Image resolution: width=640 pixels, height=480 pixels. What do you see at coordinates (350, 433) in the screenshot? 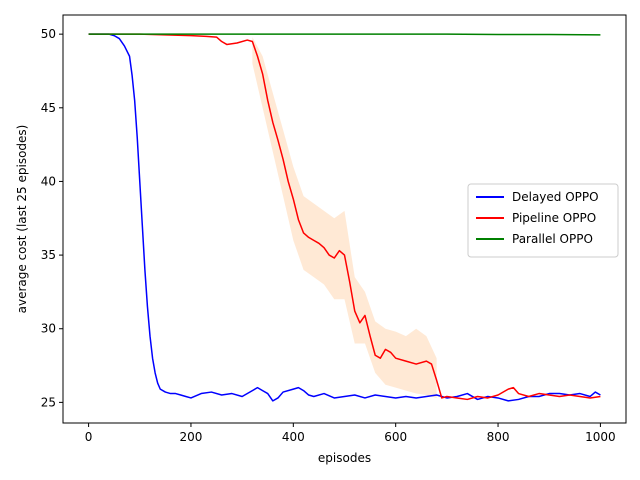
I see `x-axis-ticks: 0 200 400 600 800 1000` at bounding box center [350, 433].